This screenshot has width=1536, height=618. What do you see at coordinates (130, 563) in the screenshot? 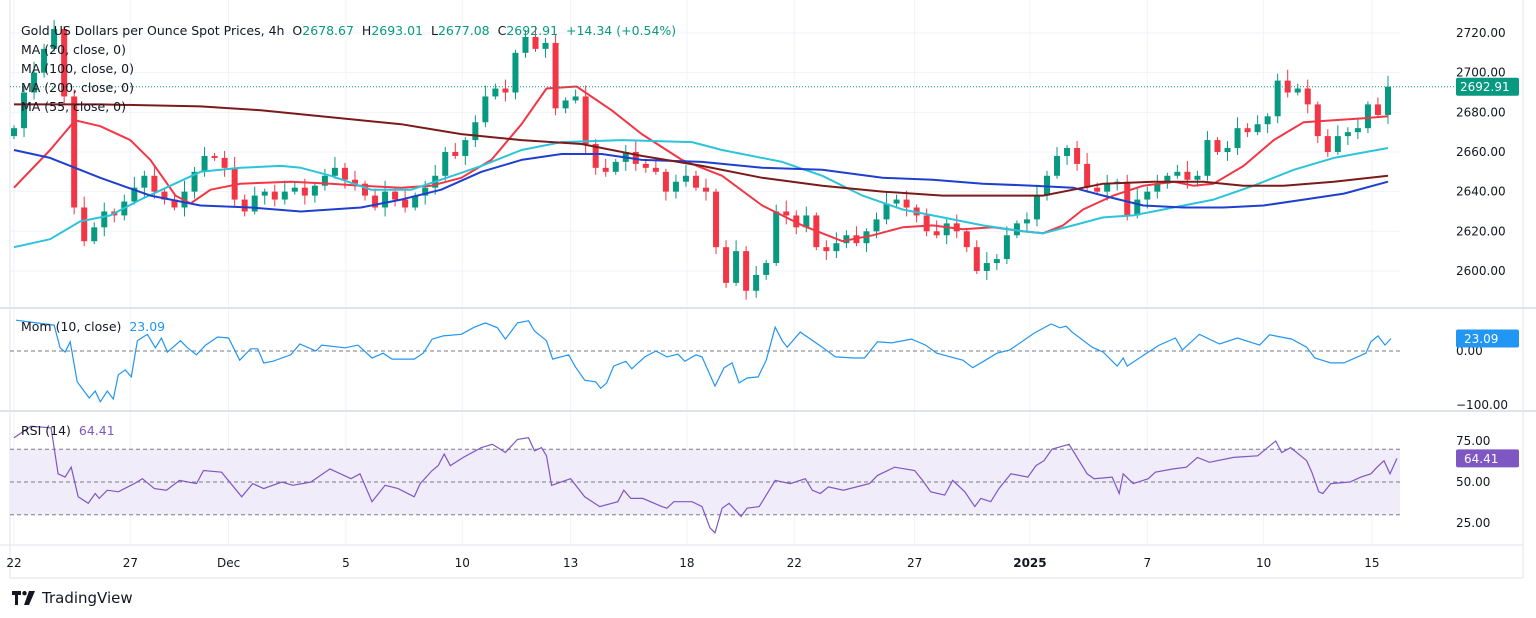
I see `time-axis-label: 27` at bounding box center [130, 563].